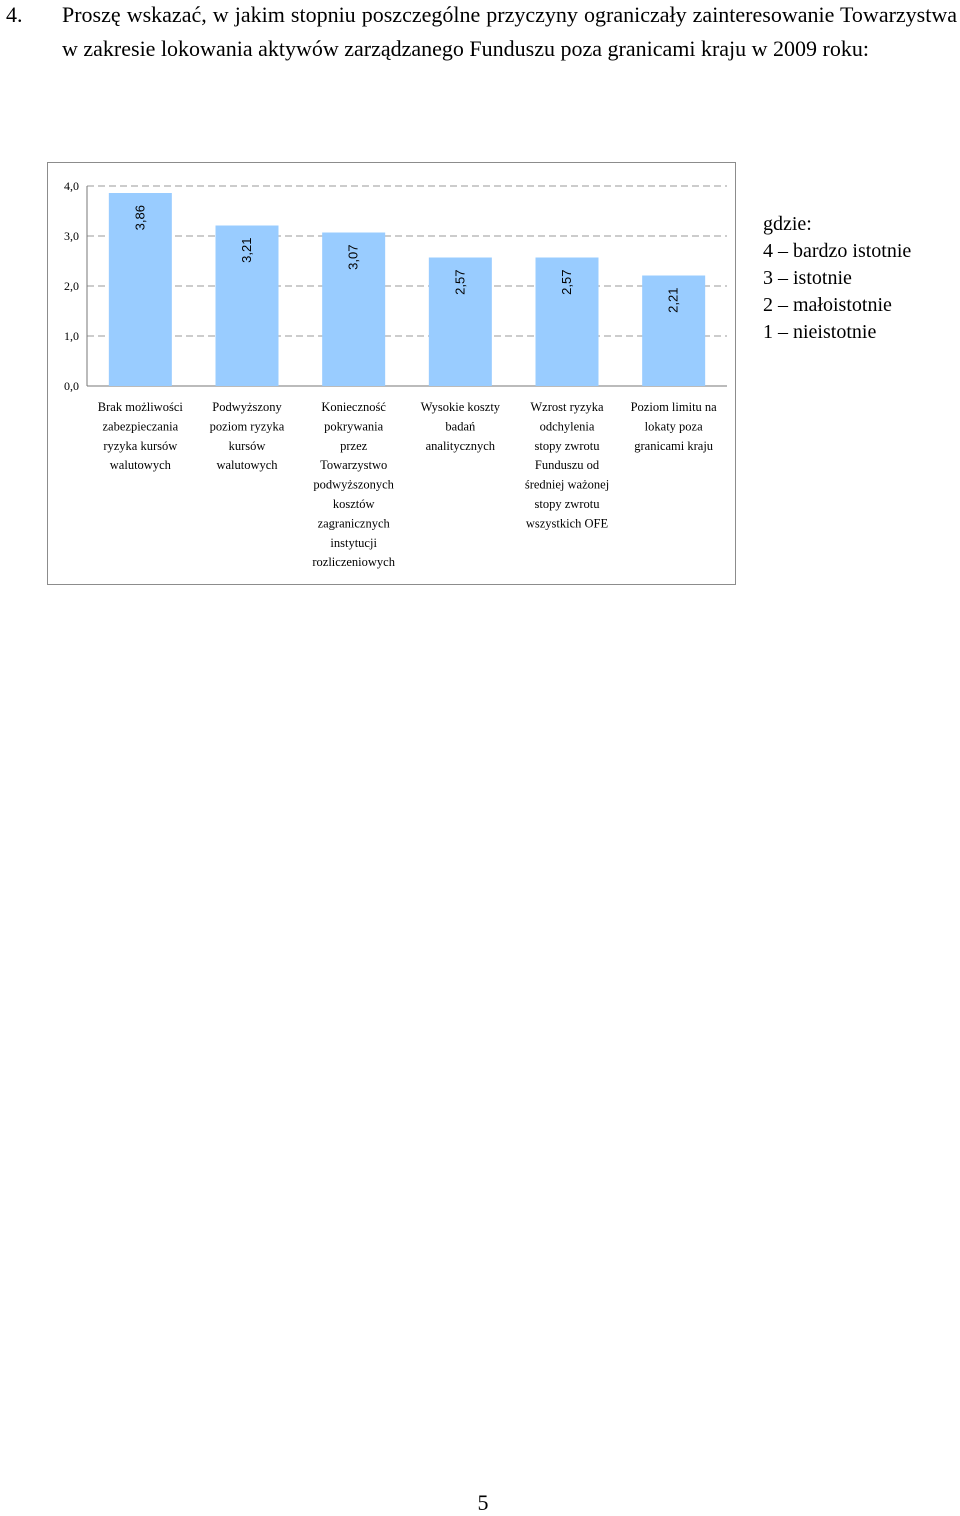 This screenshot has height=1516, width=960. Describe the element at coordinates (837, 251) in the screenshot. I see `legend-item-4: 4 – bardzo istotnie` at that location.